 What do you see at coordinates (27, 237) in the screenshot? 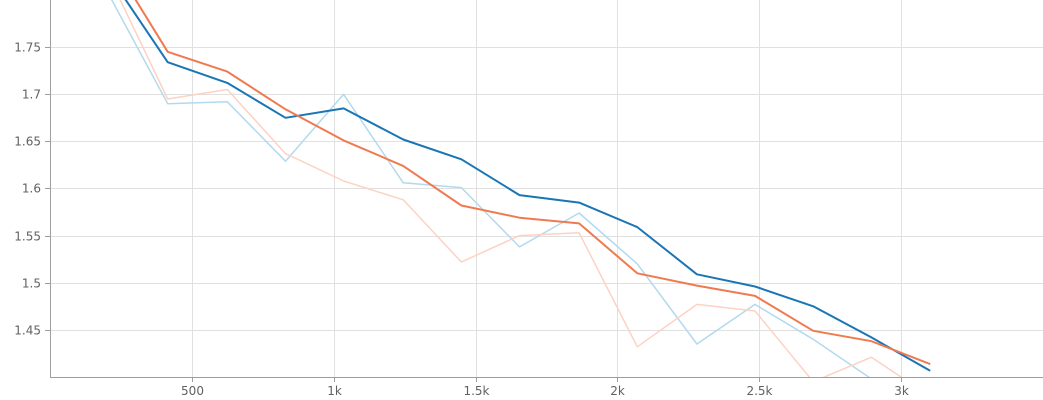
I see `y-tick-label: 1.55` at bounding box center [27, 237].